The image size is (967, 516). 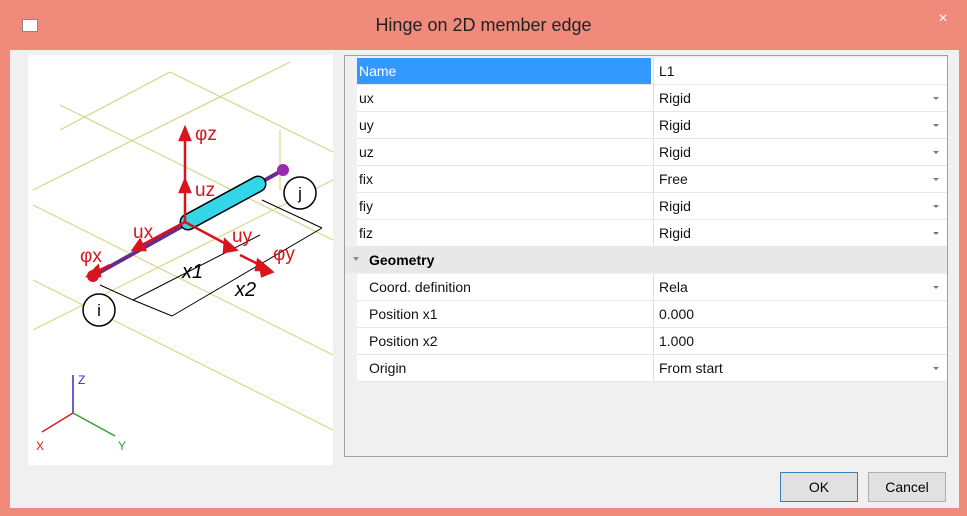 What do you see at coordinates (673, 179) in the screenshot?
I see `property-value: Free` at bounding box center [673, 179].